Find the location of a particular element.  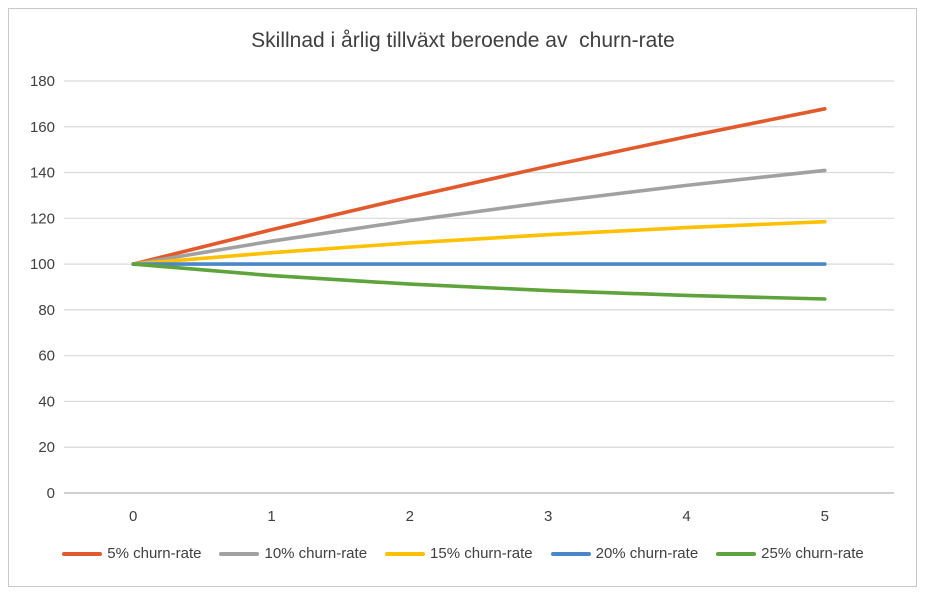

x-tick-label: 2 is located at coordinates (410, 516).